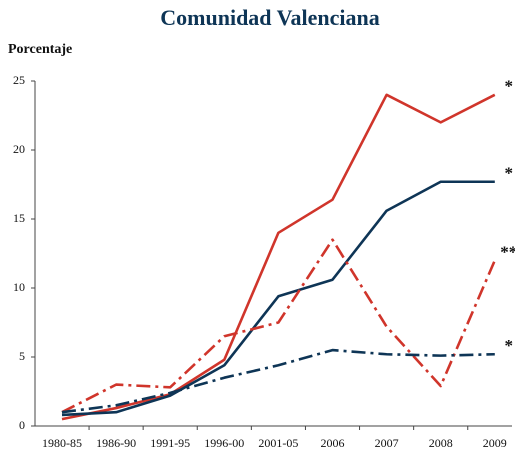 The height and width of the screenshot is (453, 515). I want to click on chart-title: Comunidad Valenciana, so click(269, 17).